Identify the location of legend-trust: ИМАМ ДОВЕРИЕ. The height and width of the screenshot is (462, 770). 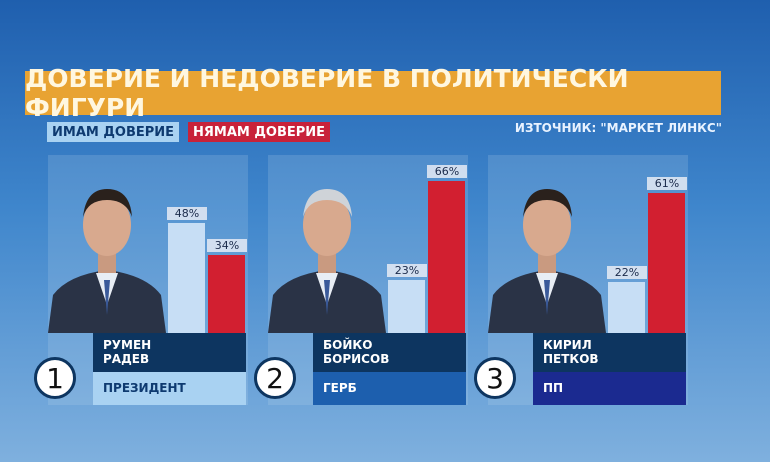
(113, 132).